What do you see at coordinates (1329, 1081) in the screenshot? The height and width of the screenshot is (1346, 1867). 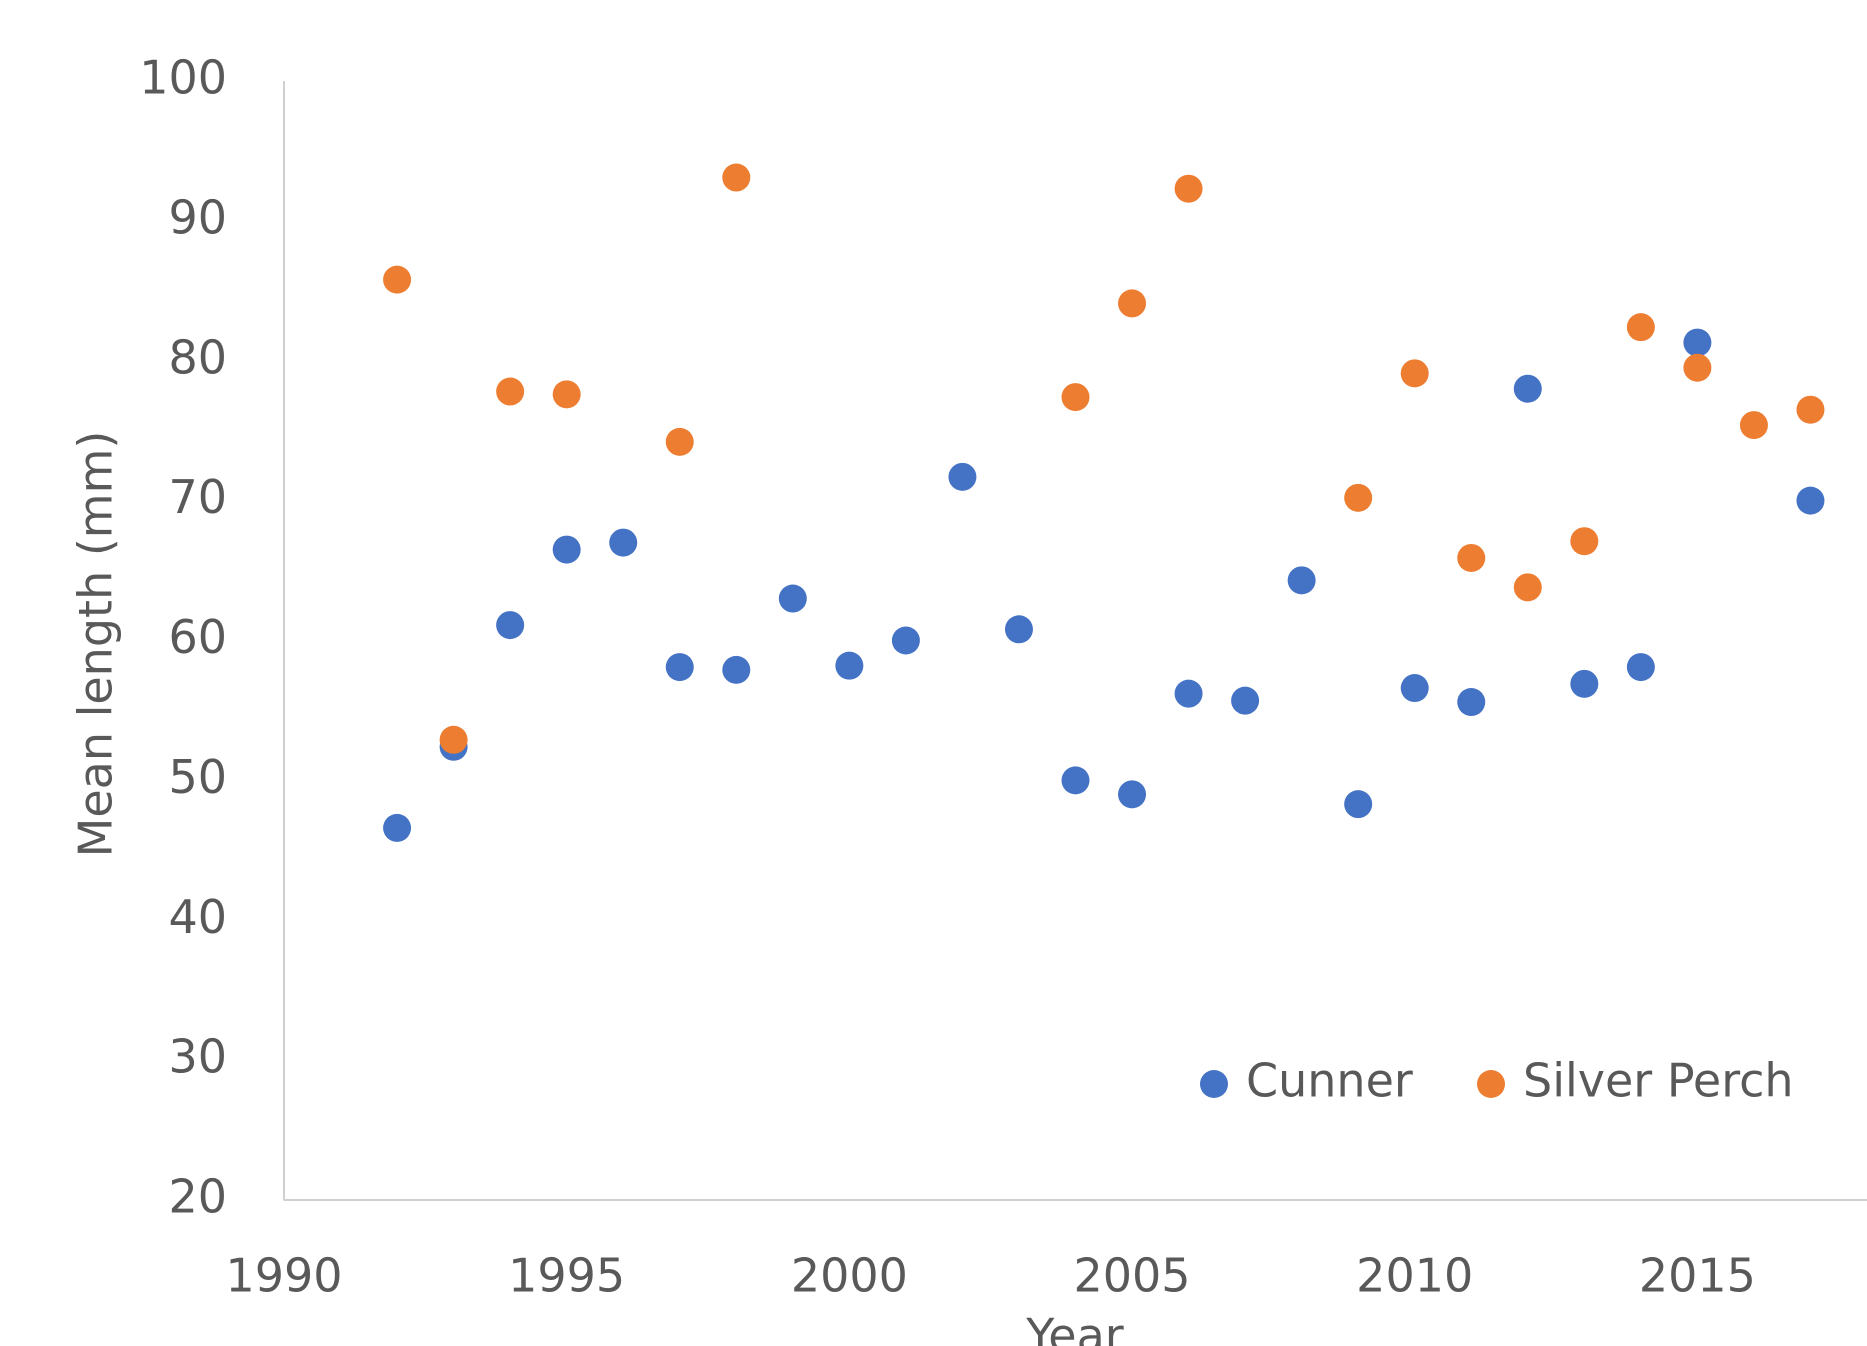 I see `legend-label: Cunner` at bounding box center [1329, 1081].